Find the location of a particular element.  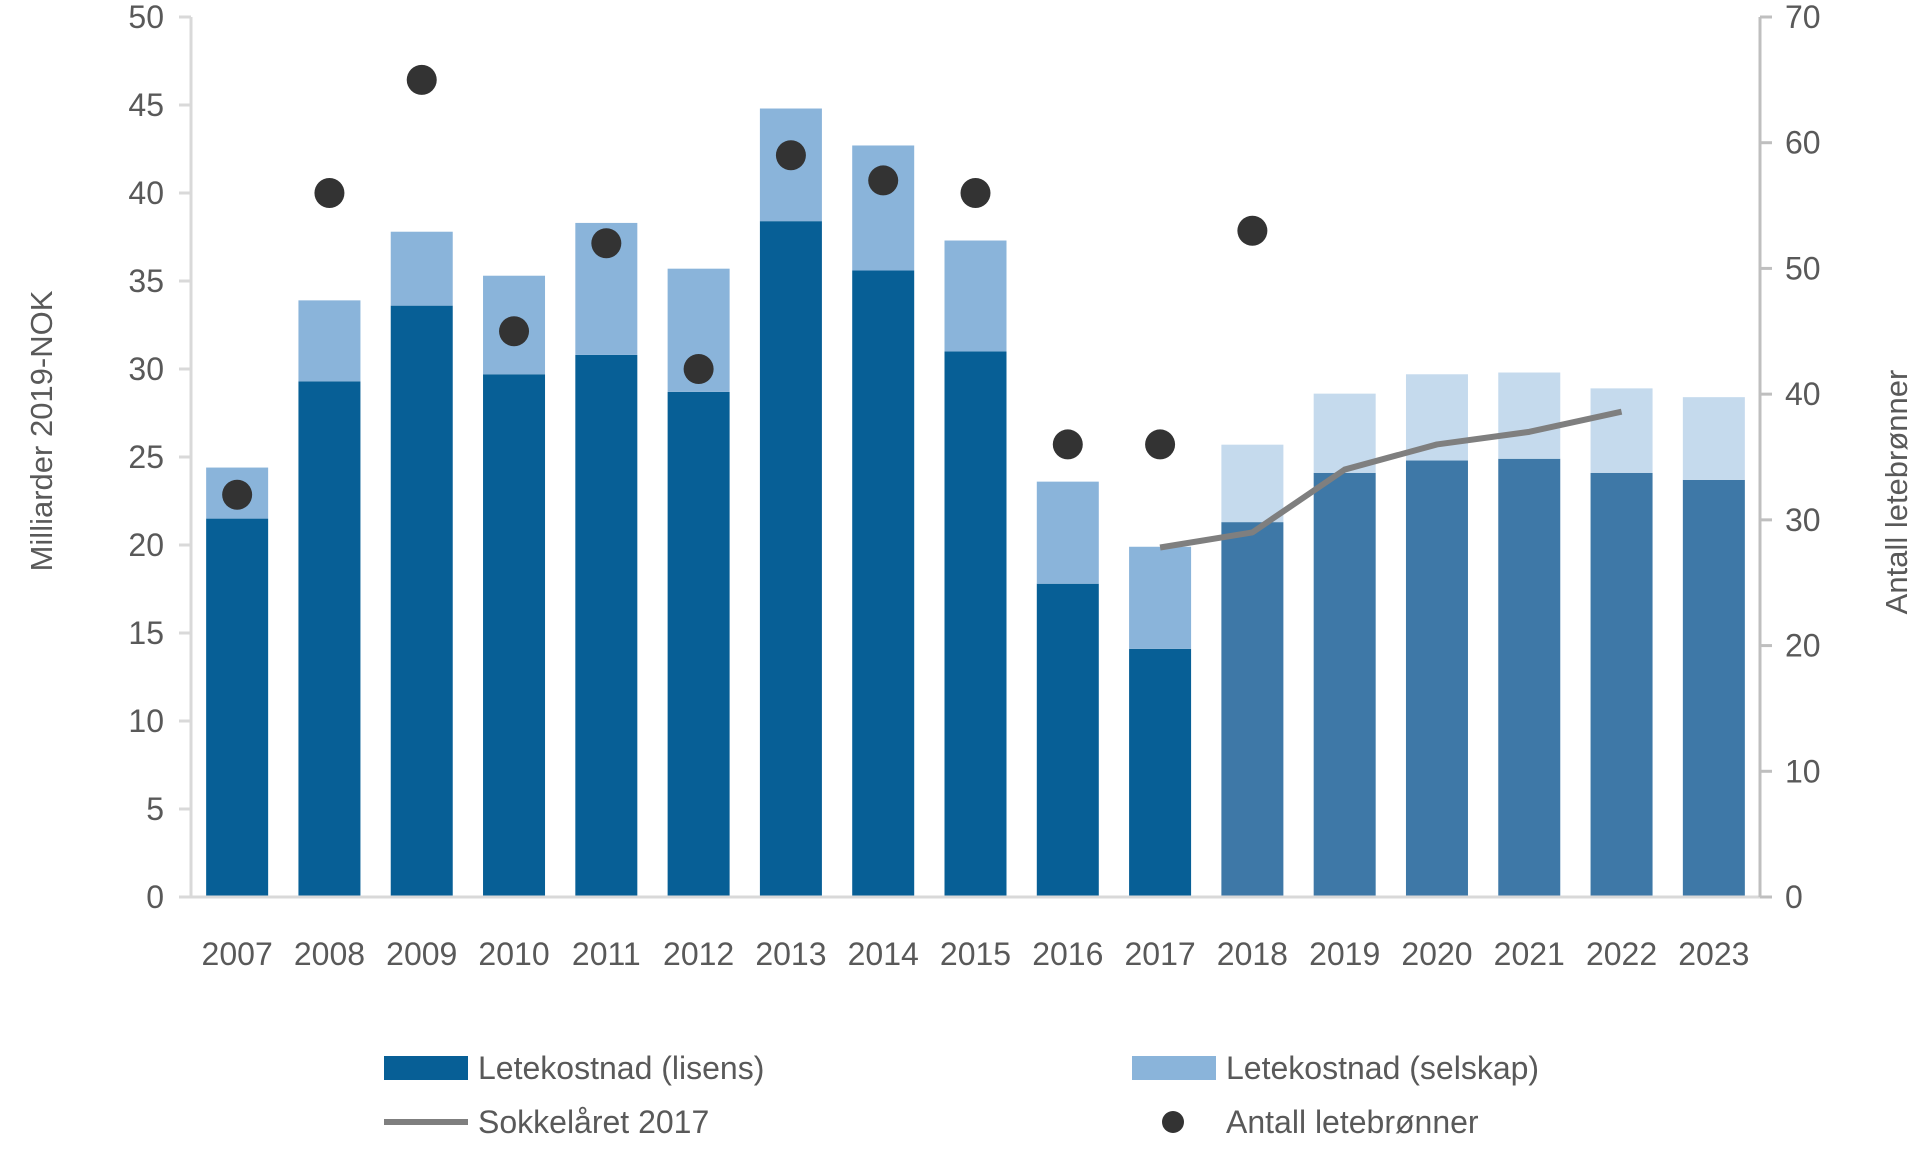

bar-lisens-2016 is located at coordinates (1067, 740).